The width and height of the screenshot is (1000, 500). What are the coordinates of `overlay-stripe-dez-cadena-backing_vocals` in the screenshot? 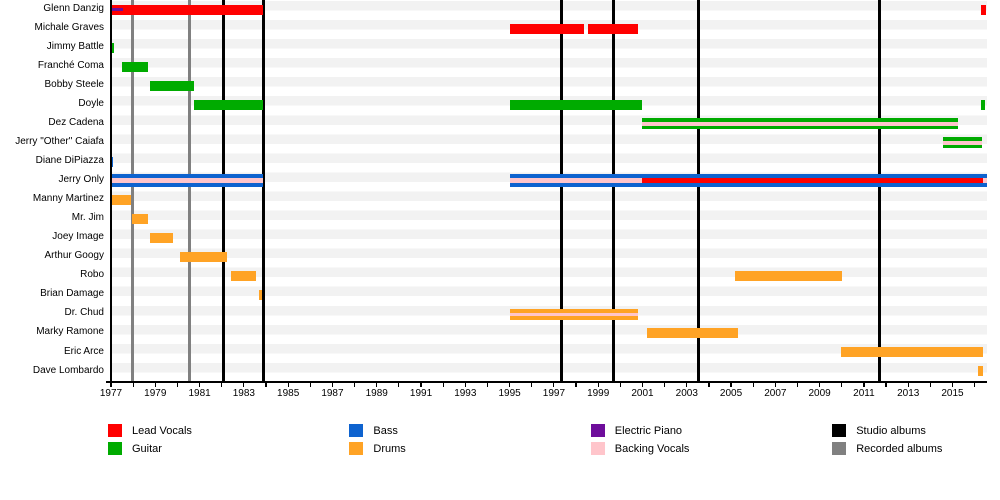 It's located at (800, 124).